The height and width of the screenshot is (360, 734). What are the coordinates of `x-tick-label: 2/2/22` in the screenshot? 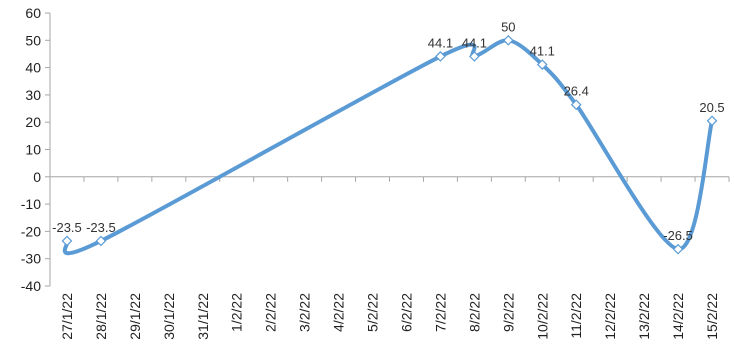 It's located at (271, 312).